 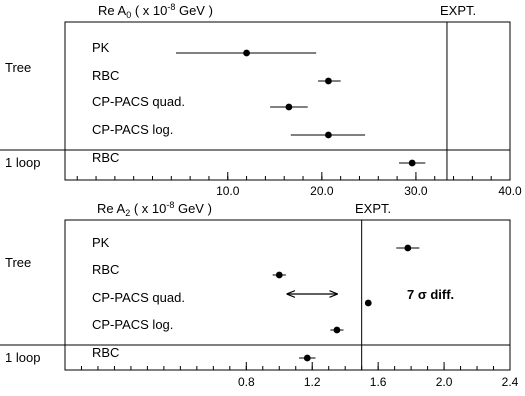 I want to click on annotation-text: 7 σ diff., so click(x=430, y=294).